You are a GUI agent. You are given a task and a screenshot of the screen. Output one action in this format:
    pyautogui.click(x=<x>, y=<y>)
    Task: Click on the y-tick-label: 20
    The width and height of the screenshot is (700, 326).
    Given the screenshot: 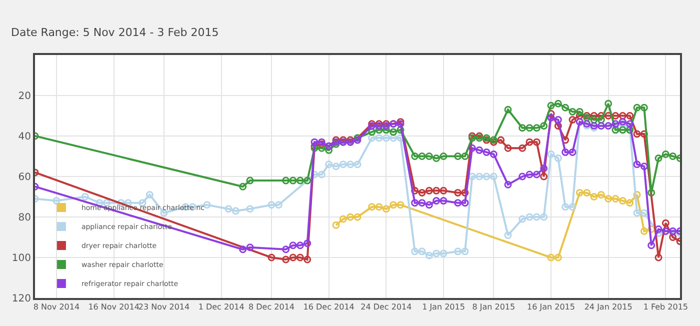 What is the action you would take?
    pyautogui.click(x=24, y=96)
    